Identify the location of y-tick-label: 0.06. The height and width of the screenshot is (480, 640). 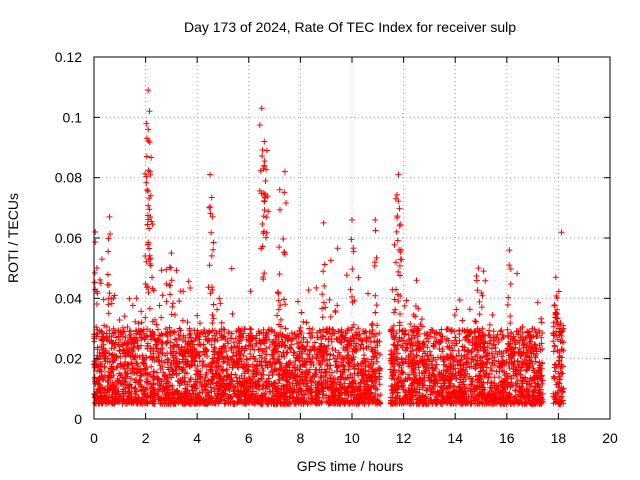
(68, 238).